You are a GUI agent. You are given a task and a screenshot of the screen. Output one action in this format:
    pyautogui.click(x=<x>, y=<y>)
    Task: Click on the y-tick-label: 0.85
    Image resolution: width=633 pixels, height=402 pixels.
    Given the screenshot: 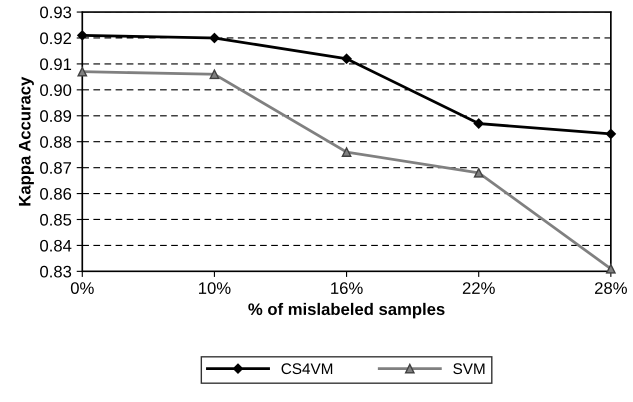 What is the action you would take?
    pyautogui.click(x=56, y=220)
    